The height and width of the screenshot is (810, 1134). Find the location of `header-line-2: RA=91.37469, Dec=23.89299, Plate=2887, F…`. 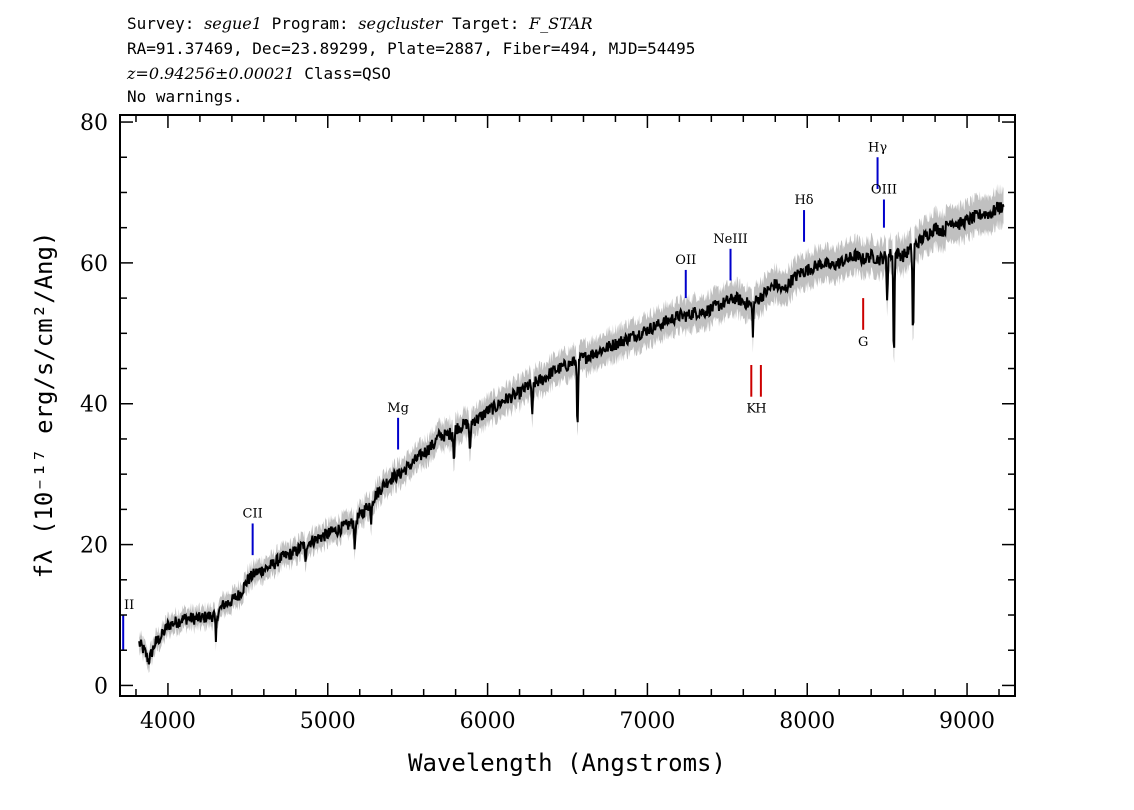

header-line-2: RA=91.37469, Dec=23.89299, Plate=2887, F… is located at coordinates (411, 48).